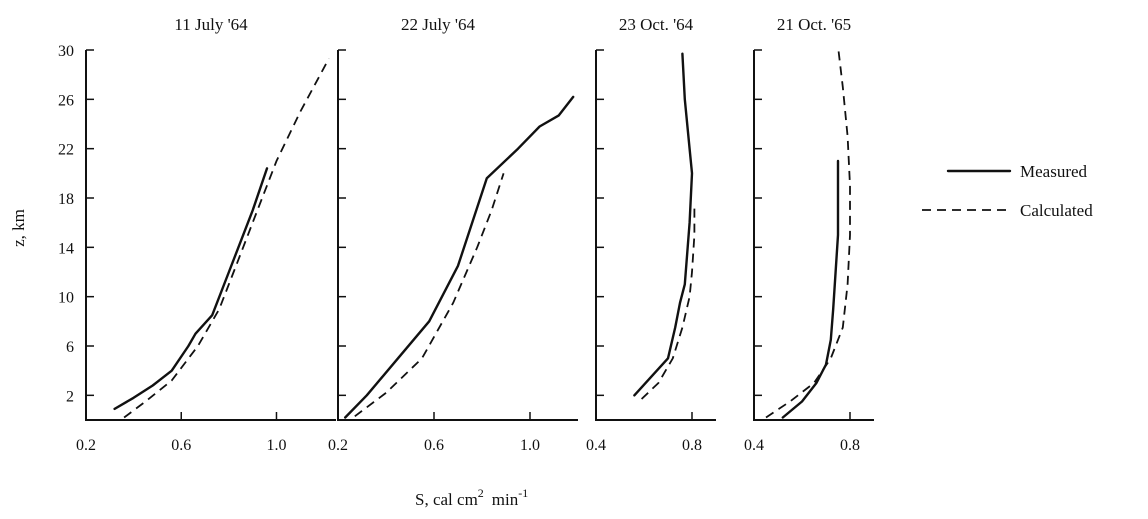 The height and width of the screenshot is (519, 1148). I want to click on panel-3-axes, so click(655, 235).